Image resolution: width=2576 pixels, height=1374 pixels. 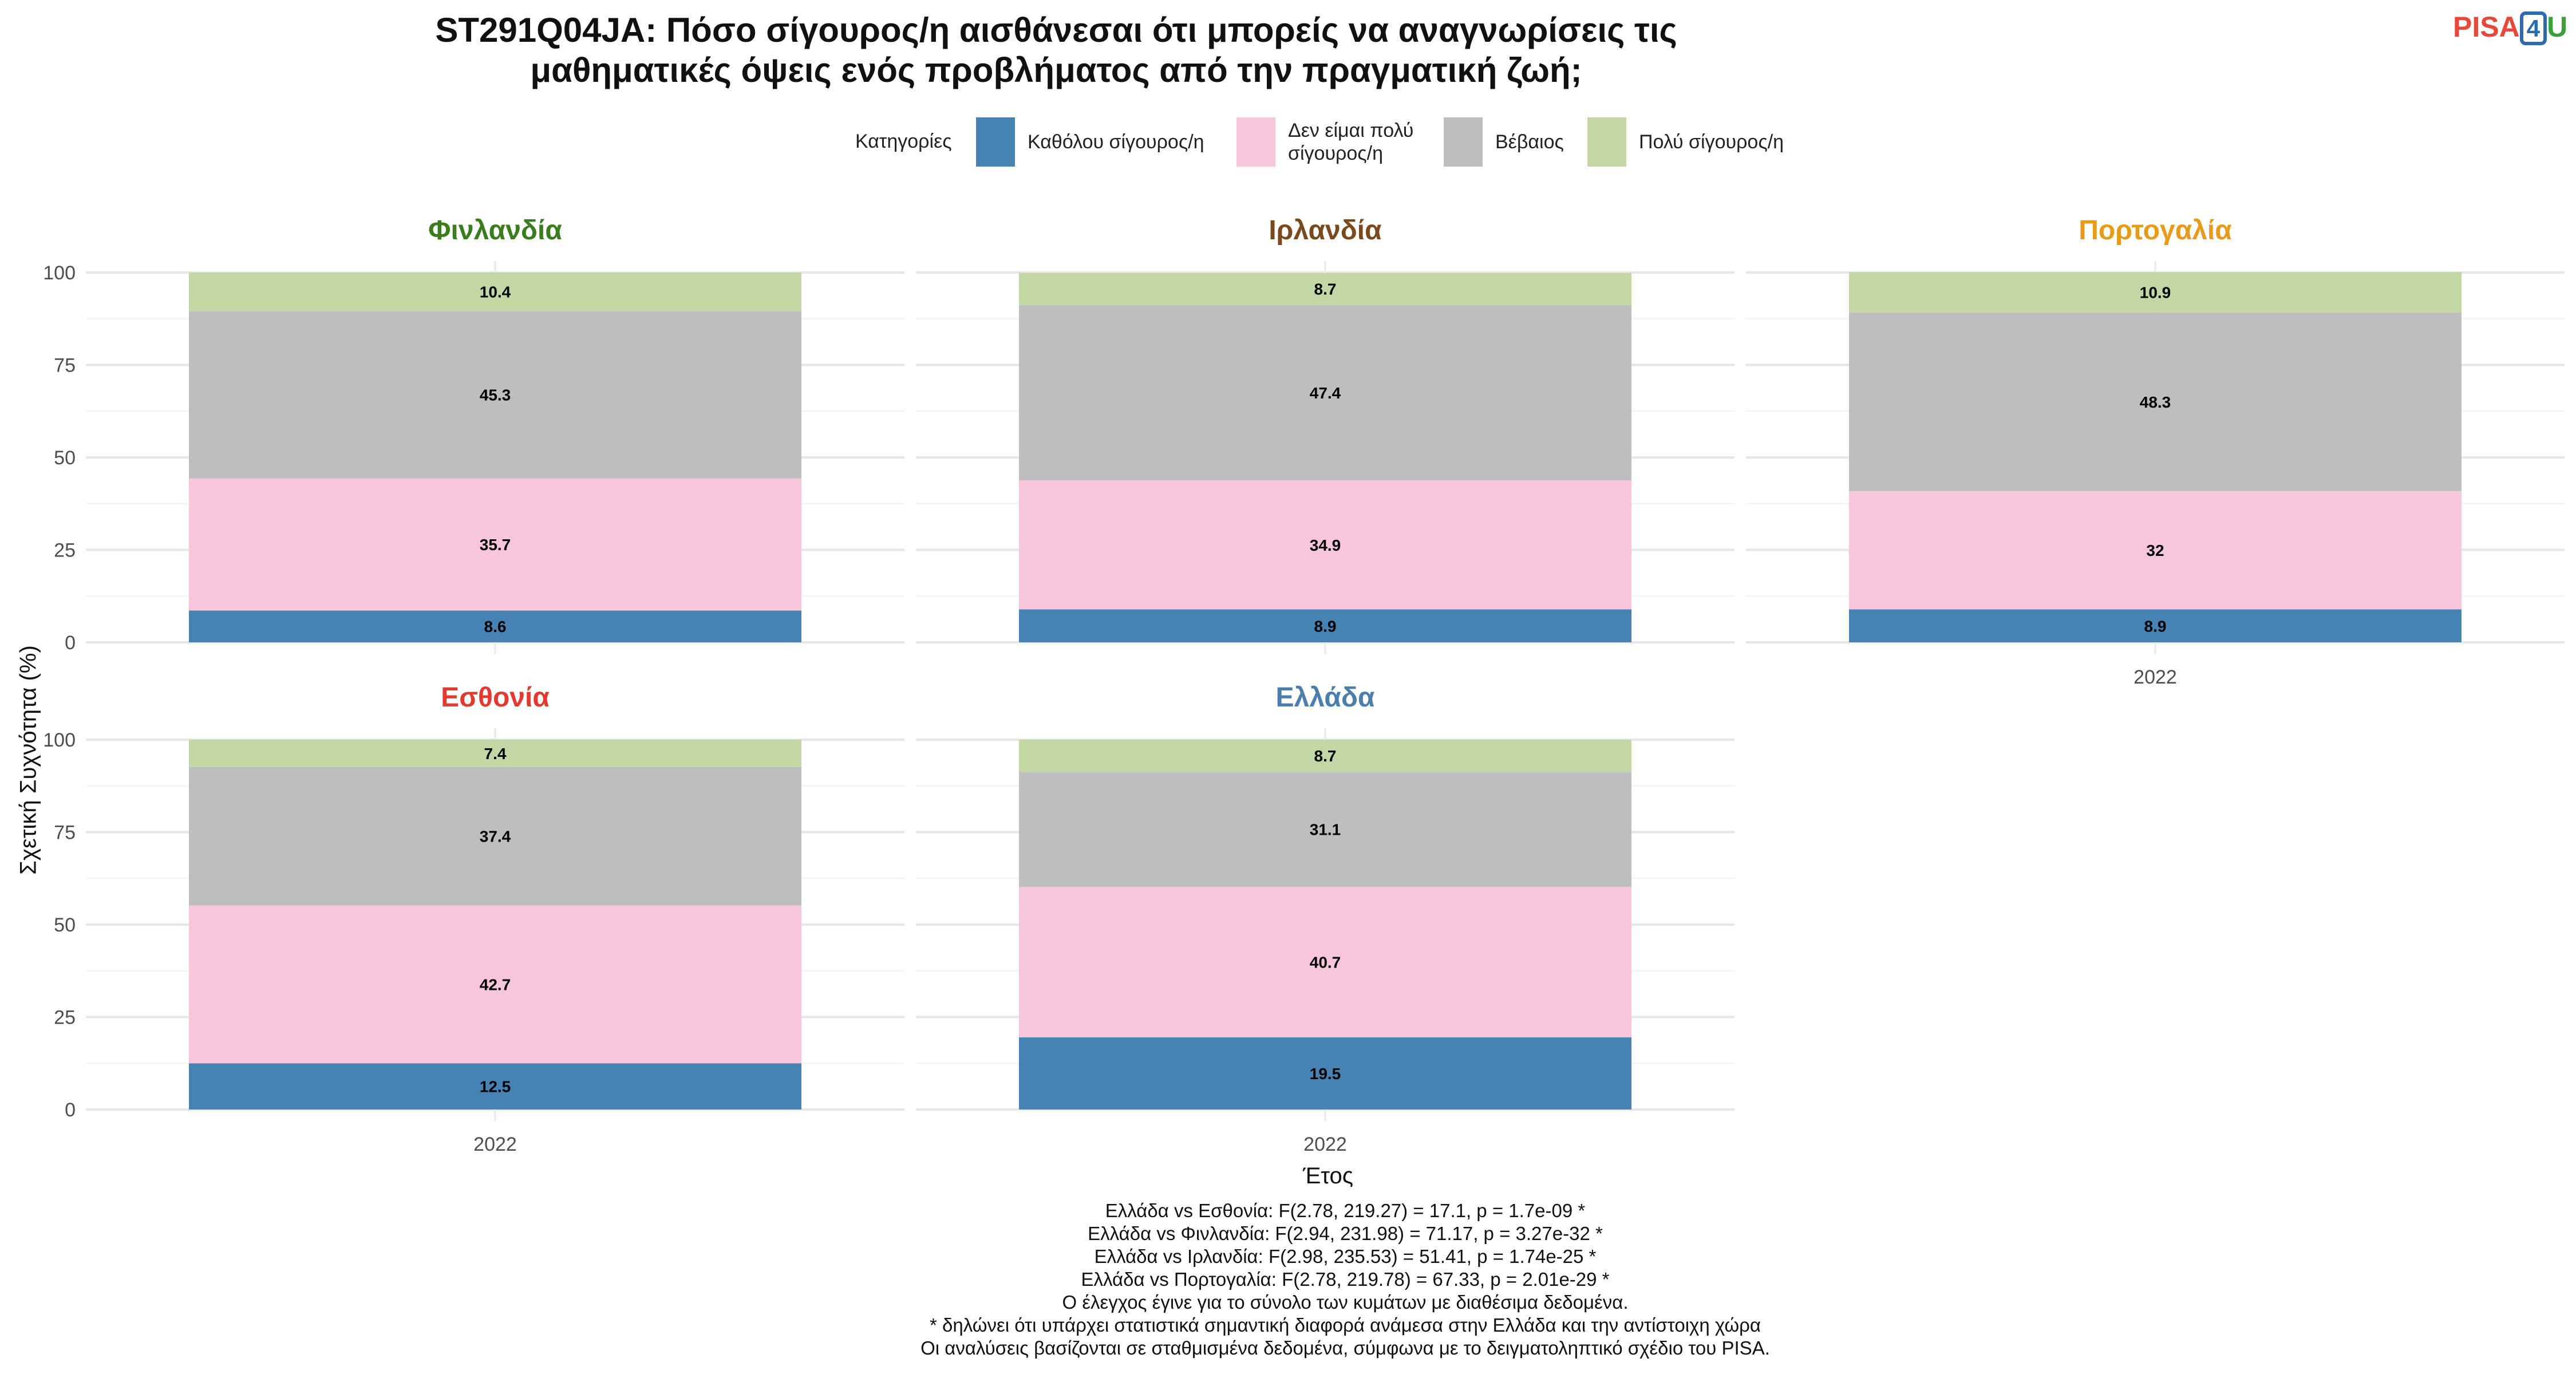 What do you see at coordinates (2533, 28) in the screenshot?
I see `logo-text-four: 4` at bounding box center [2533, 28].